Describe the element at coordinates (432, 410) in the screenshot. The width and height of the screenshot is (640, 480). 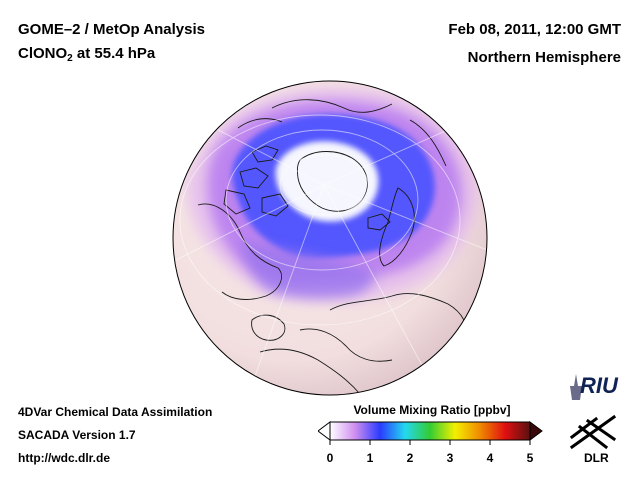
I see `colorbar-title: Volume Mixing Ratio [ppbv]` at that location.